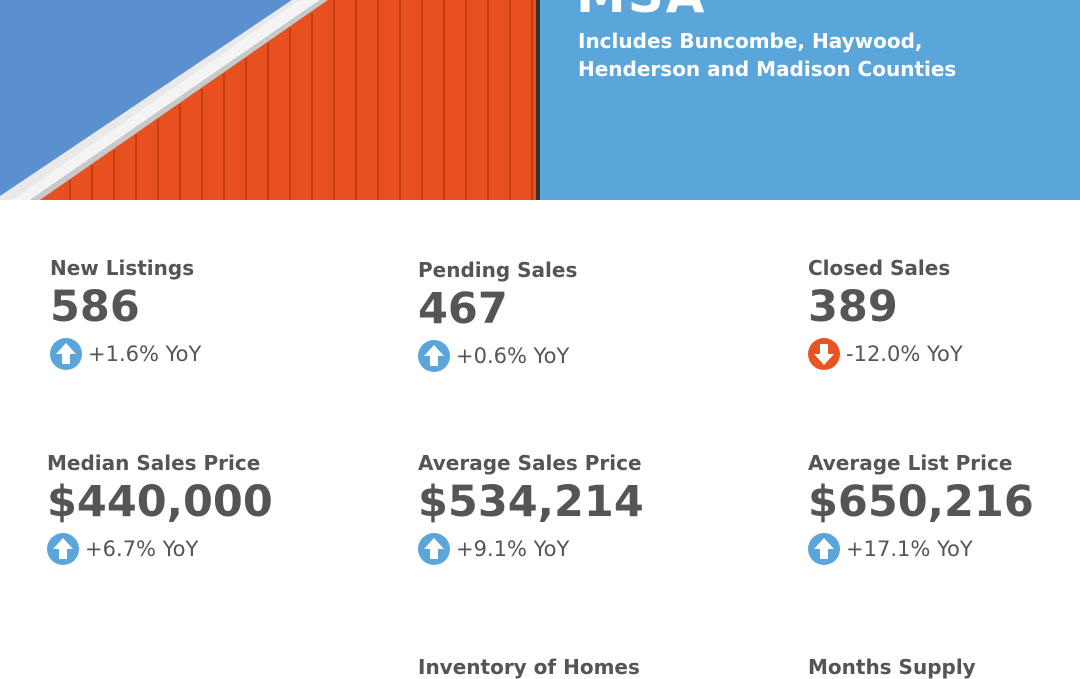  What do you see at coordinates (824, 354) in the screenshot?
I see `arrow-down-icon` at bounding box center [824, 354].